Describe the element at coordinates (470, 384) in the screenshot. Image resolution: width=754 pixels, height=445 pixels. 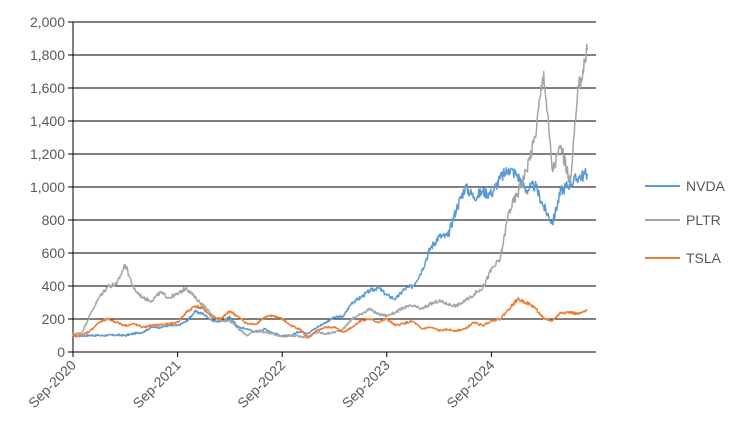
I see `x-tick-label: Sep-2024` at that location.